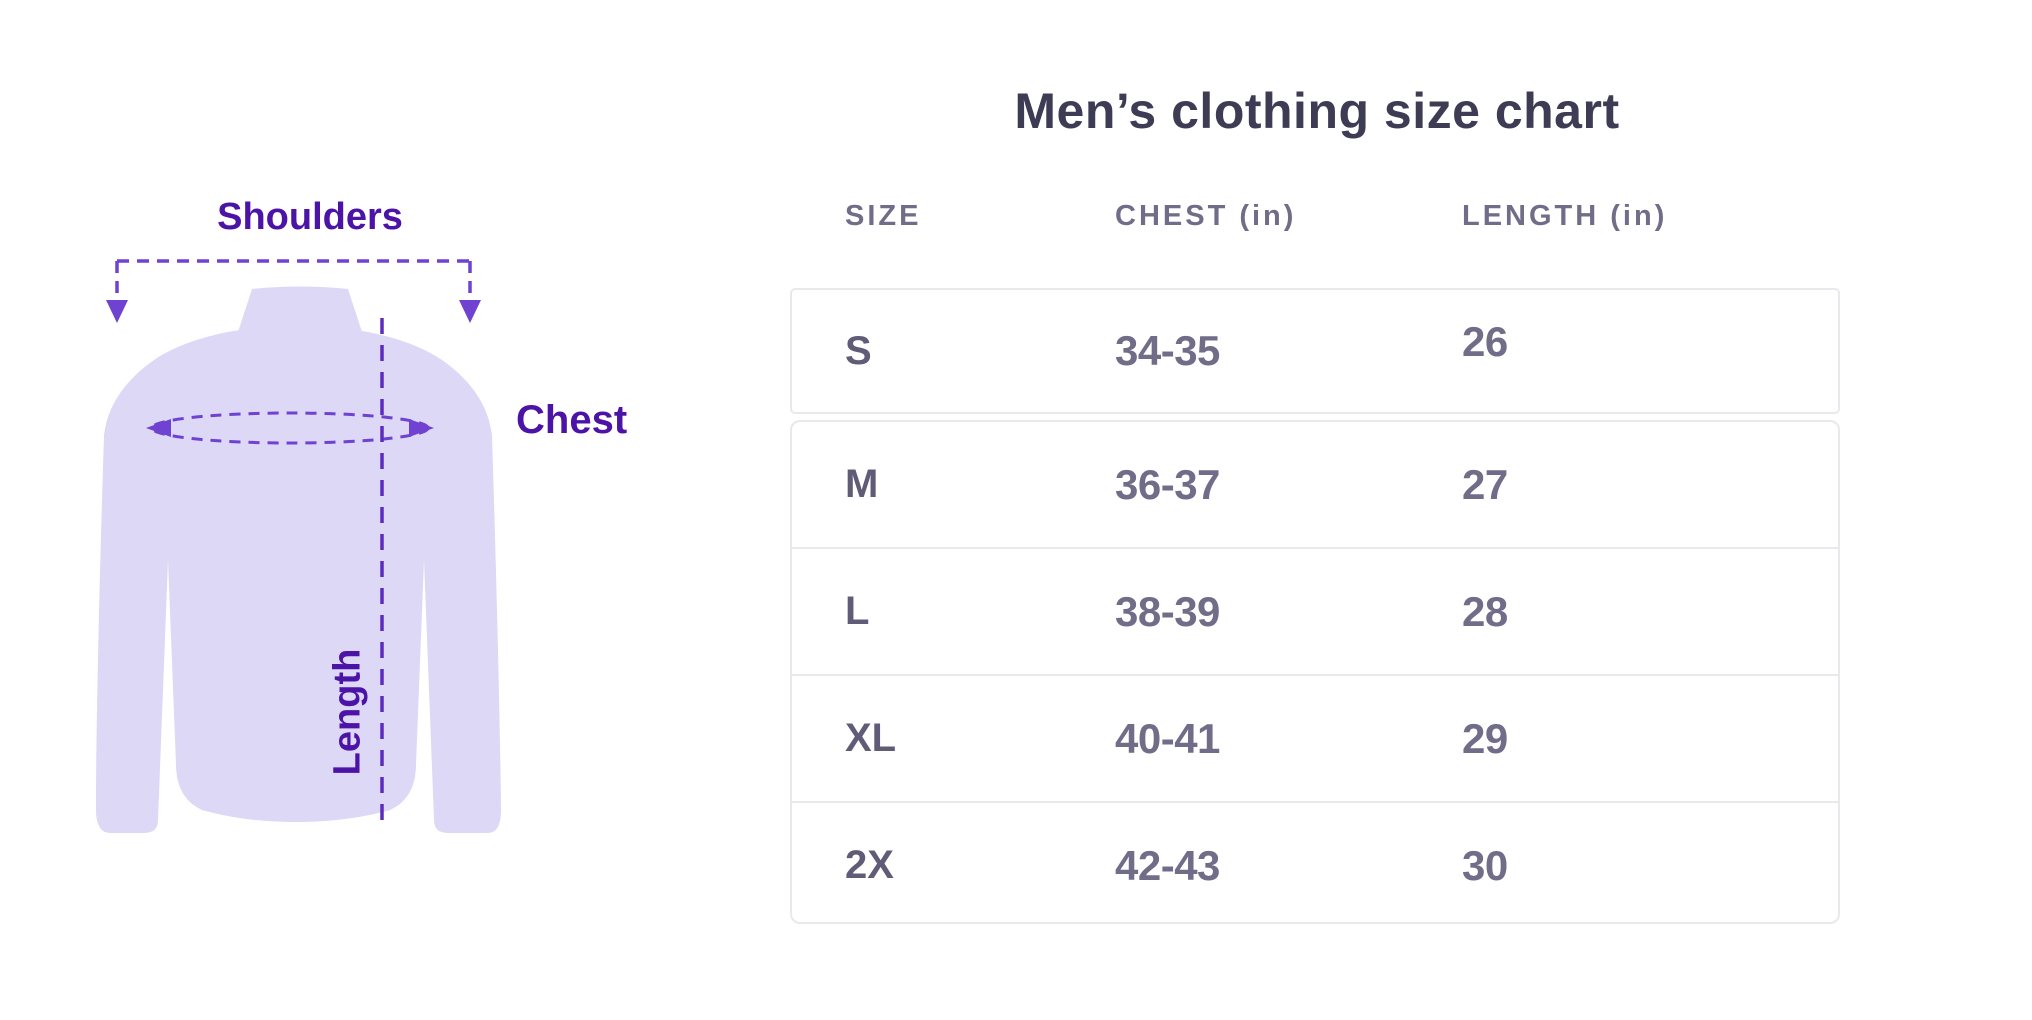  Describe the element at coordinates (1485, 341) in the screenshot. I see `cell-length: 26` at that location.